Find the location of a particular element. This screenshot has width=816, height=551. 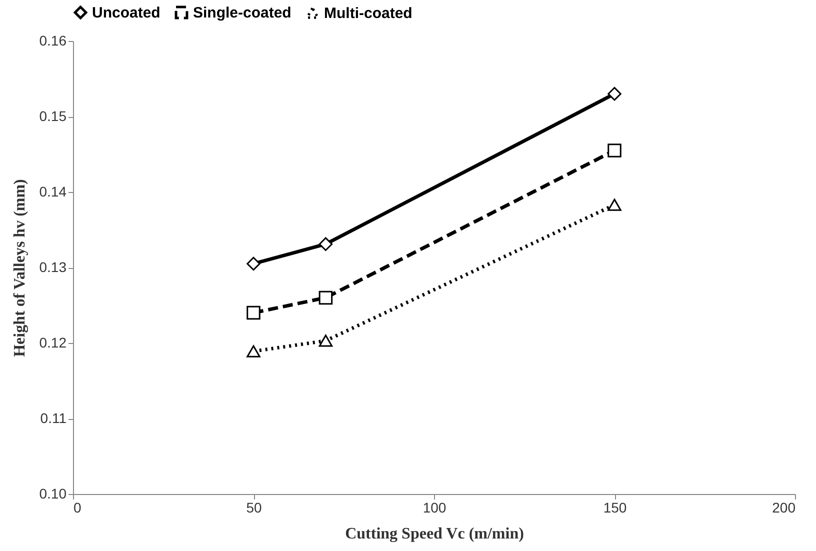

y-tick-label: 0.13 is located at coordinates (53, 267).